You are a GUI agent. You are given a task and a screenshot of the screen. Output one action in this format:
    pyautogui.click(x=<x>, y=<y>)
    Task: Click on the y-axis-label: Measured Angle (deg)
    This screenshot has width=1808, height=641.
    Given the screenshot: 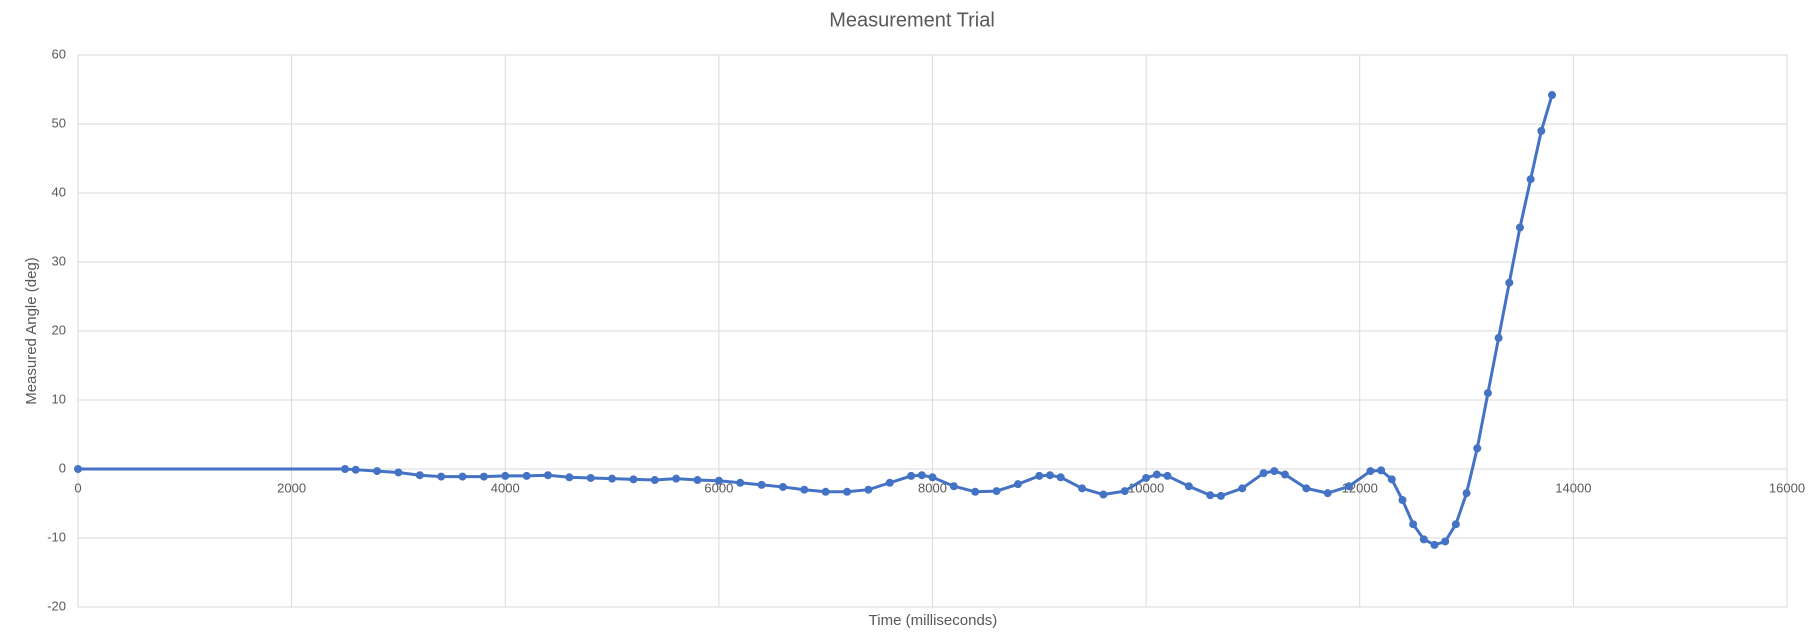 What is the action you would take?
    pyautogui.click(x=31, y=331)
    